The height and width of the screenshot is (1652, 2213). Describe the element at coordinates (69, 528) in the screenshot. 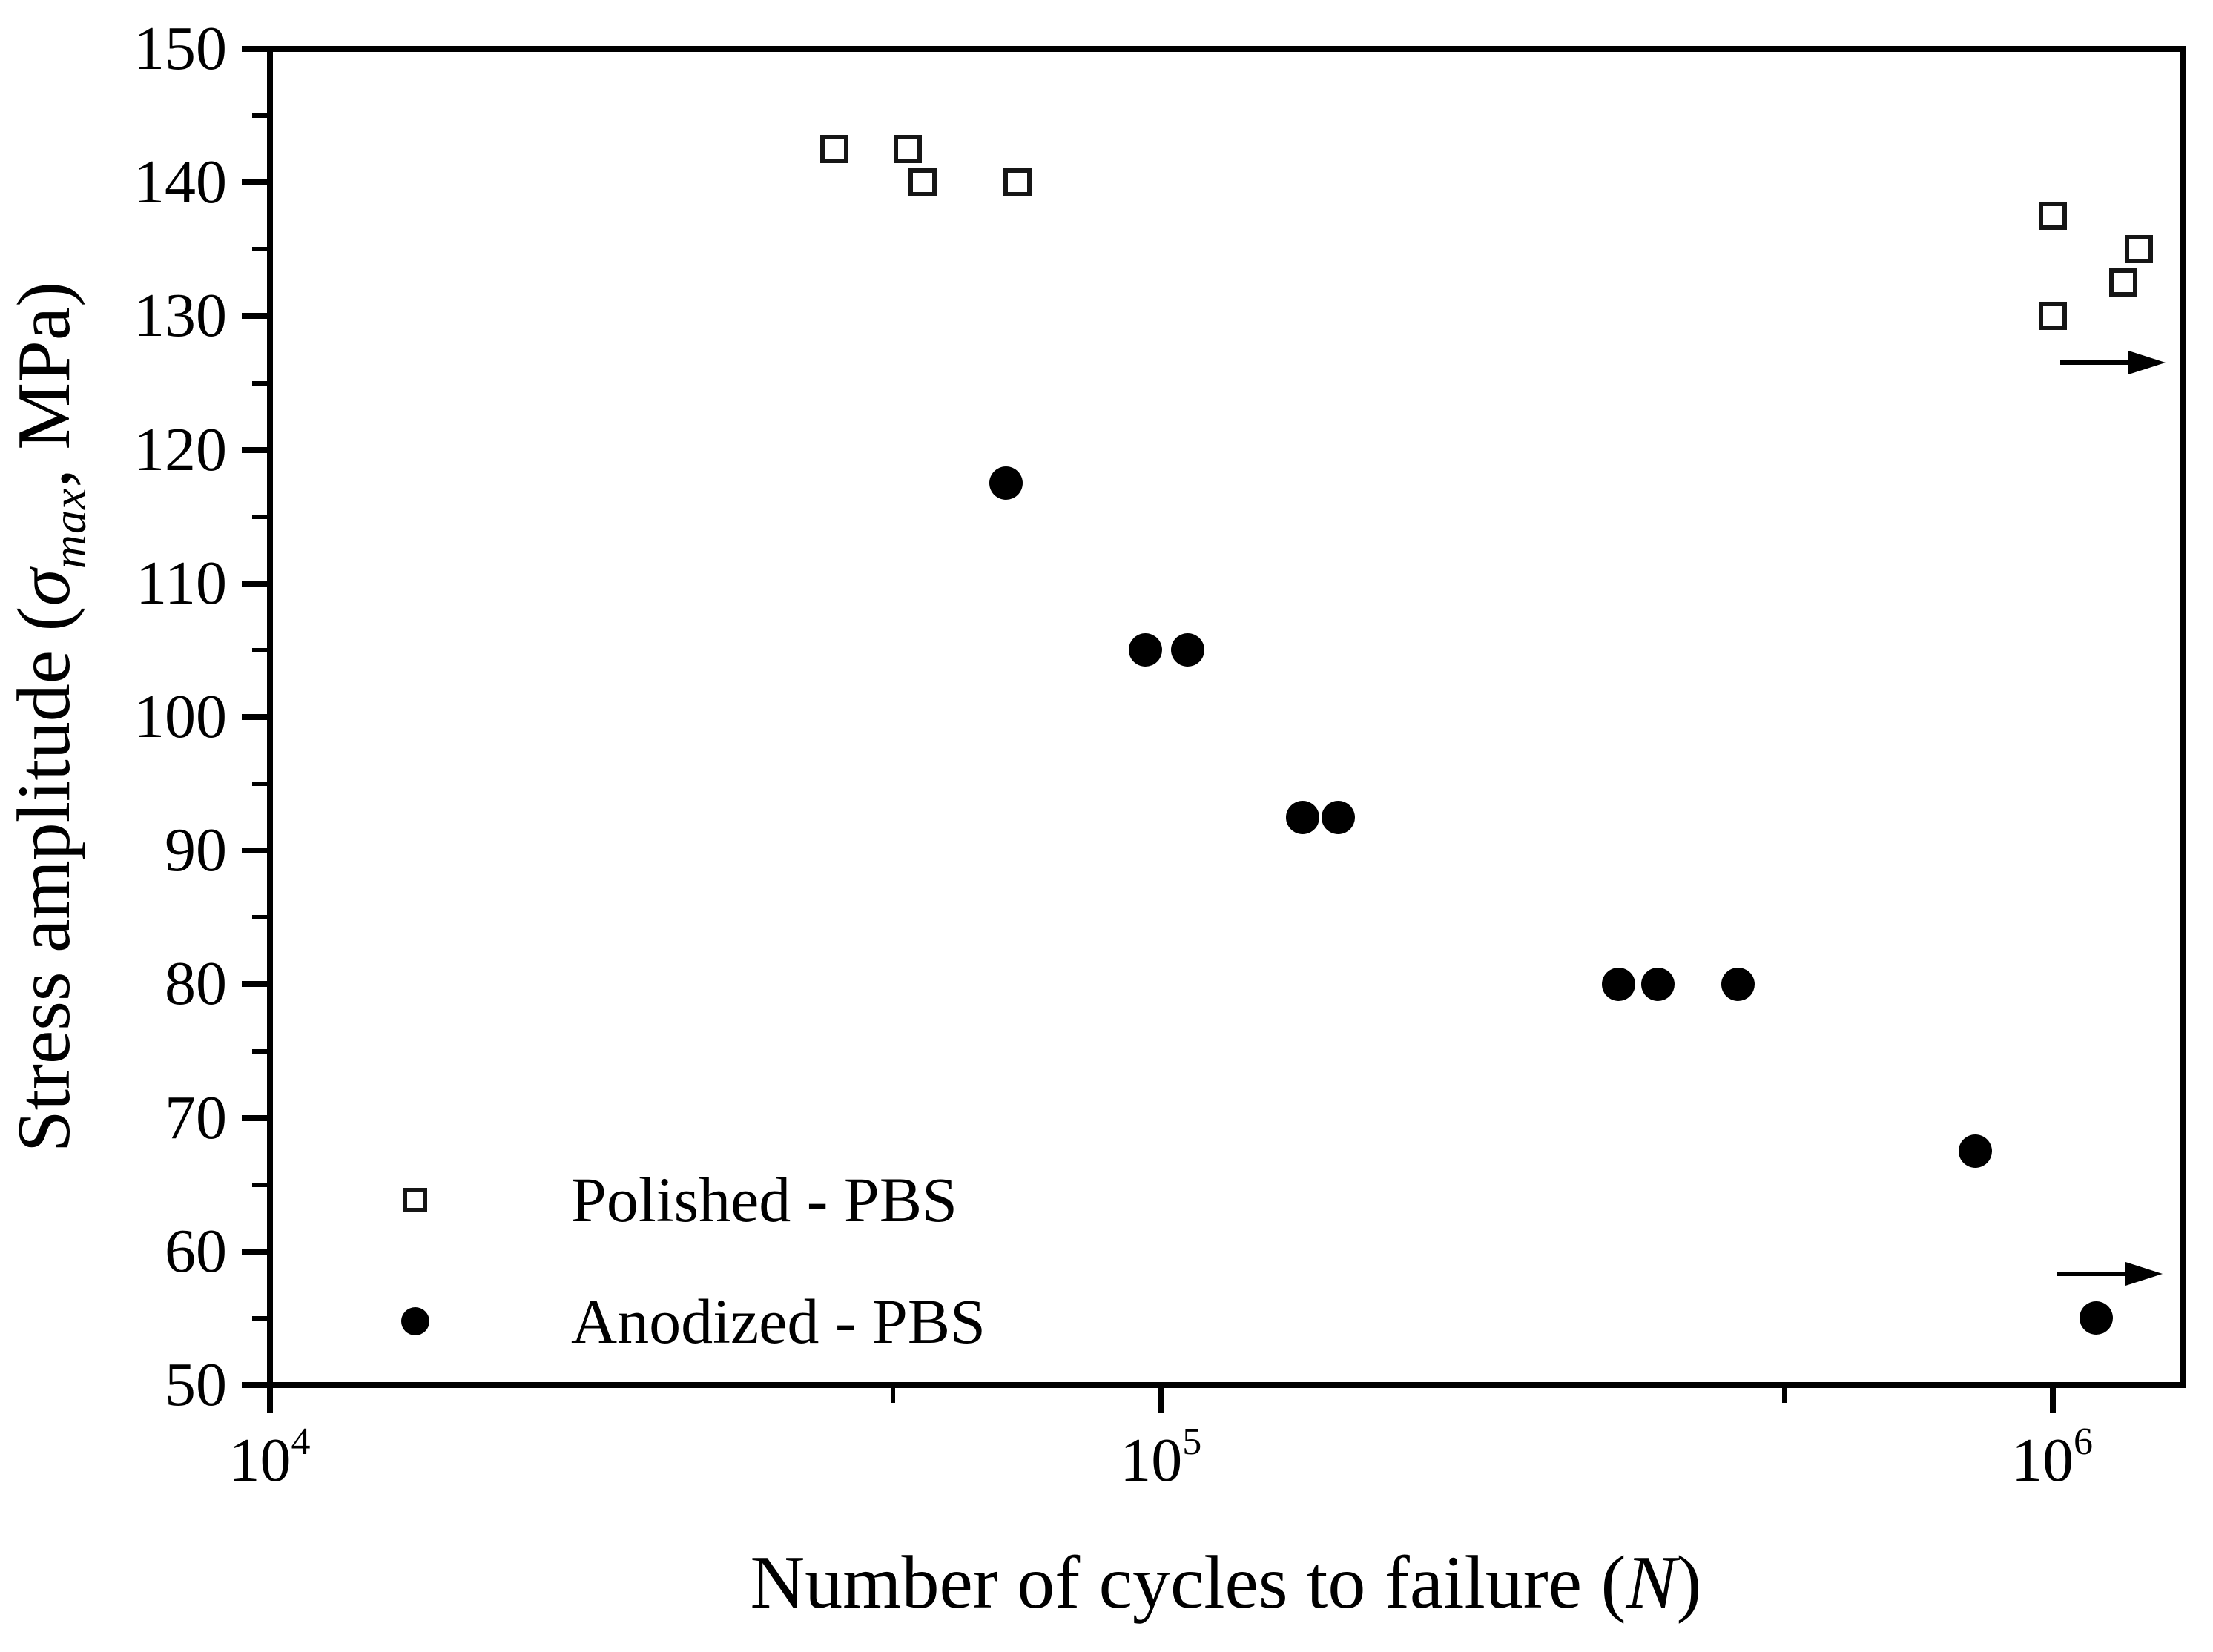

I see `sigma-subscript: max` at that location.